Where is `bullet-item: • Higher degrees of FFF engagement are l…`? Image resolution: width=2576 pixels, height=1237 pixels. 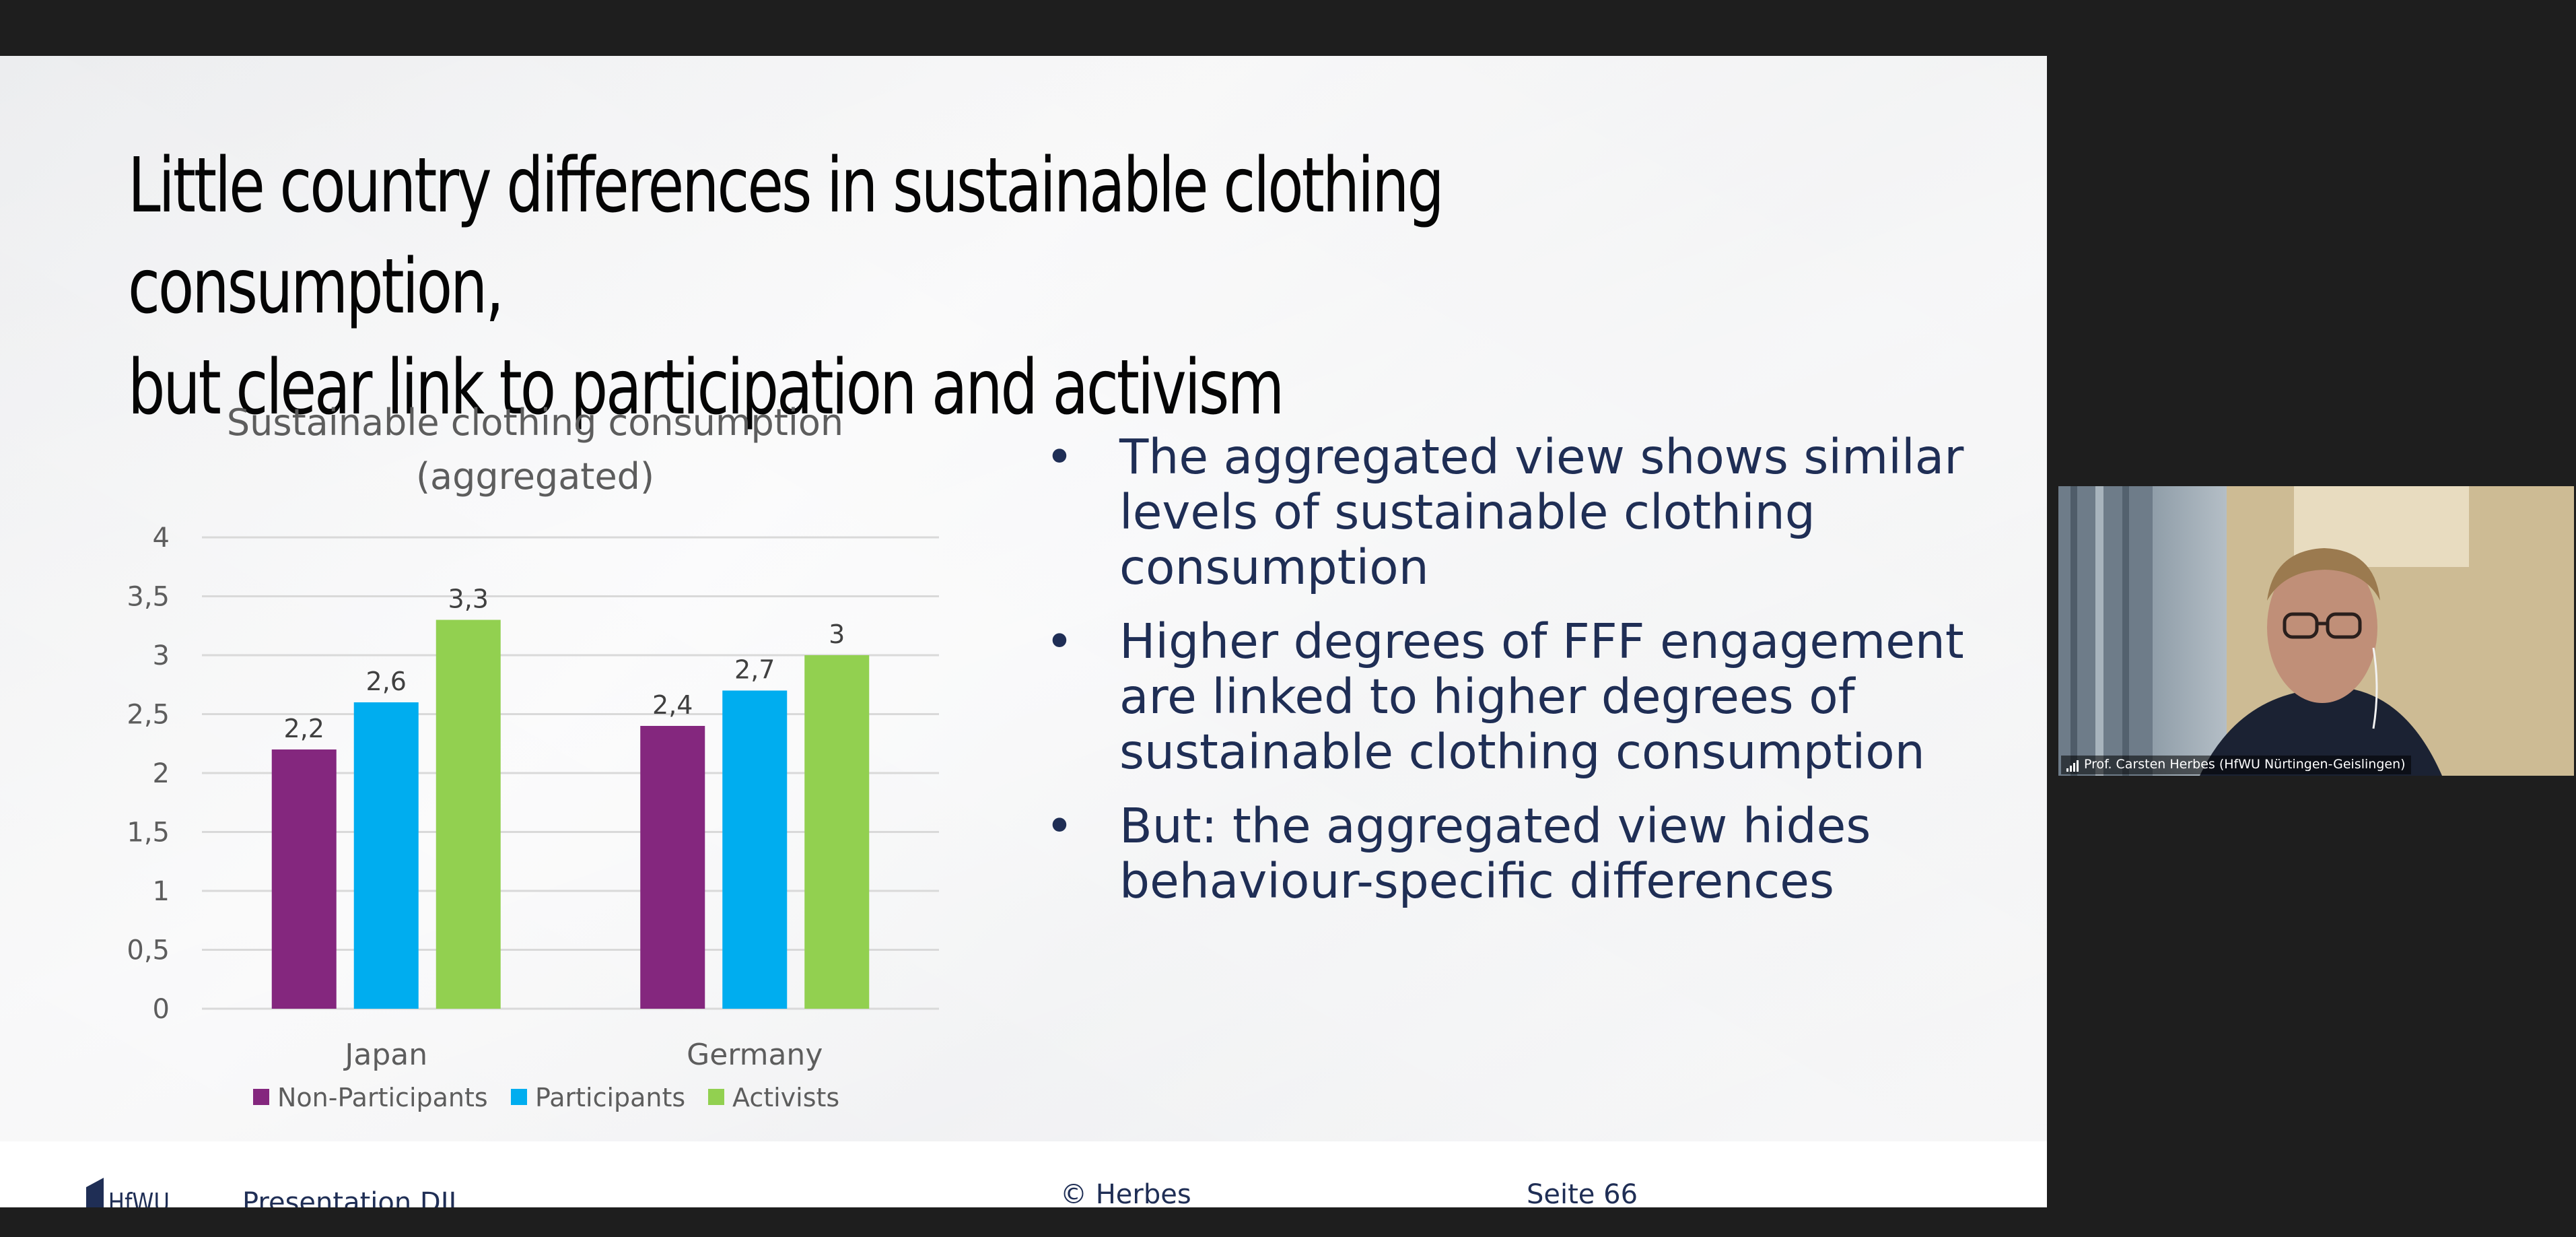 bullet-item: • Higher degrees of FFF engagement are l… is located at coordinates (1518, 697).